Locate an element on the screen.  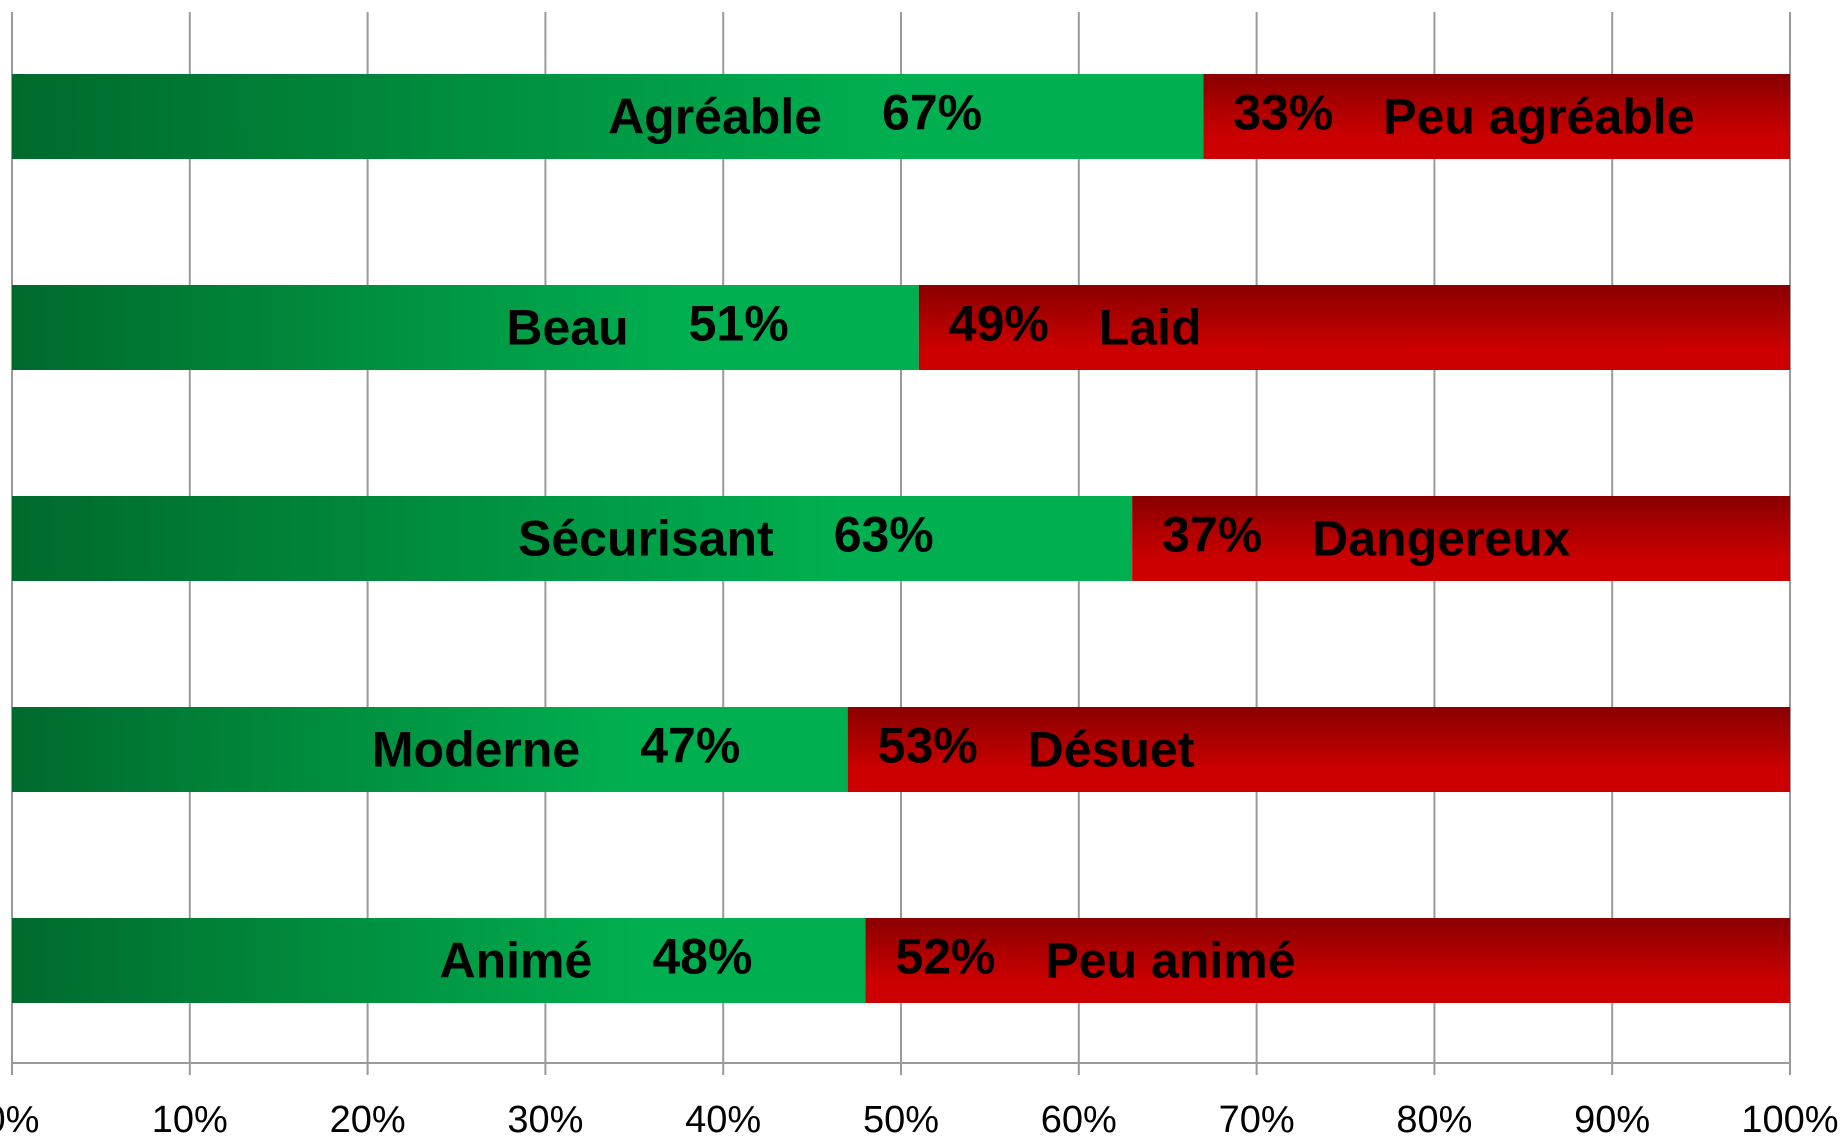
x-tick-label: 0% is located at coordinates (19, 1120).